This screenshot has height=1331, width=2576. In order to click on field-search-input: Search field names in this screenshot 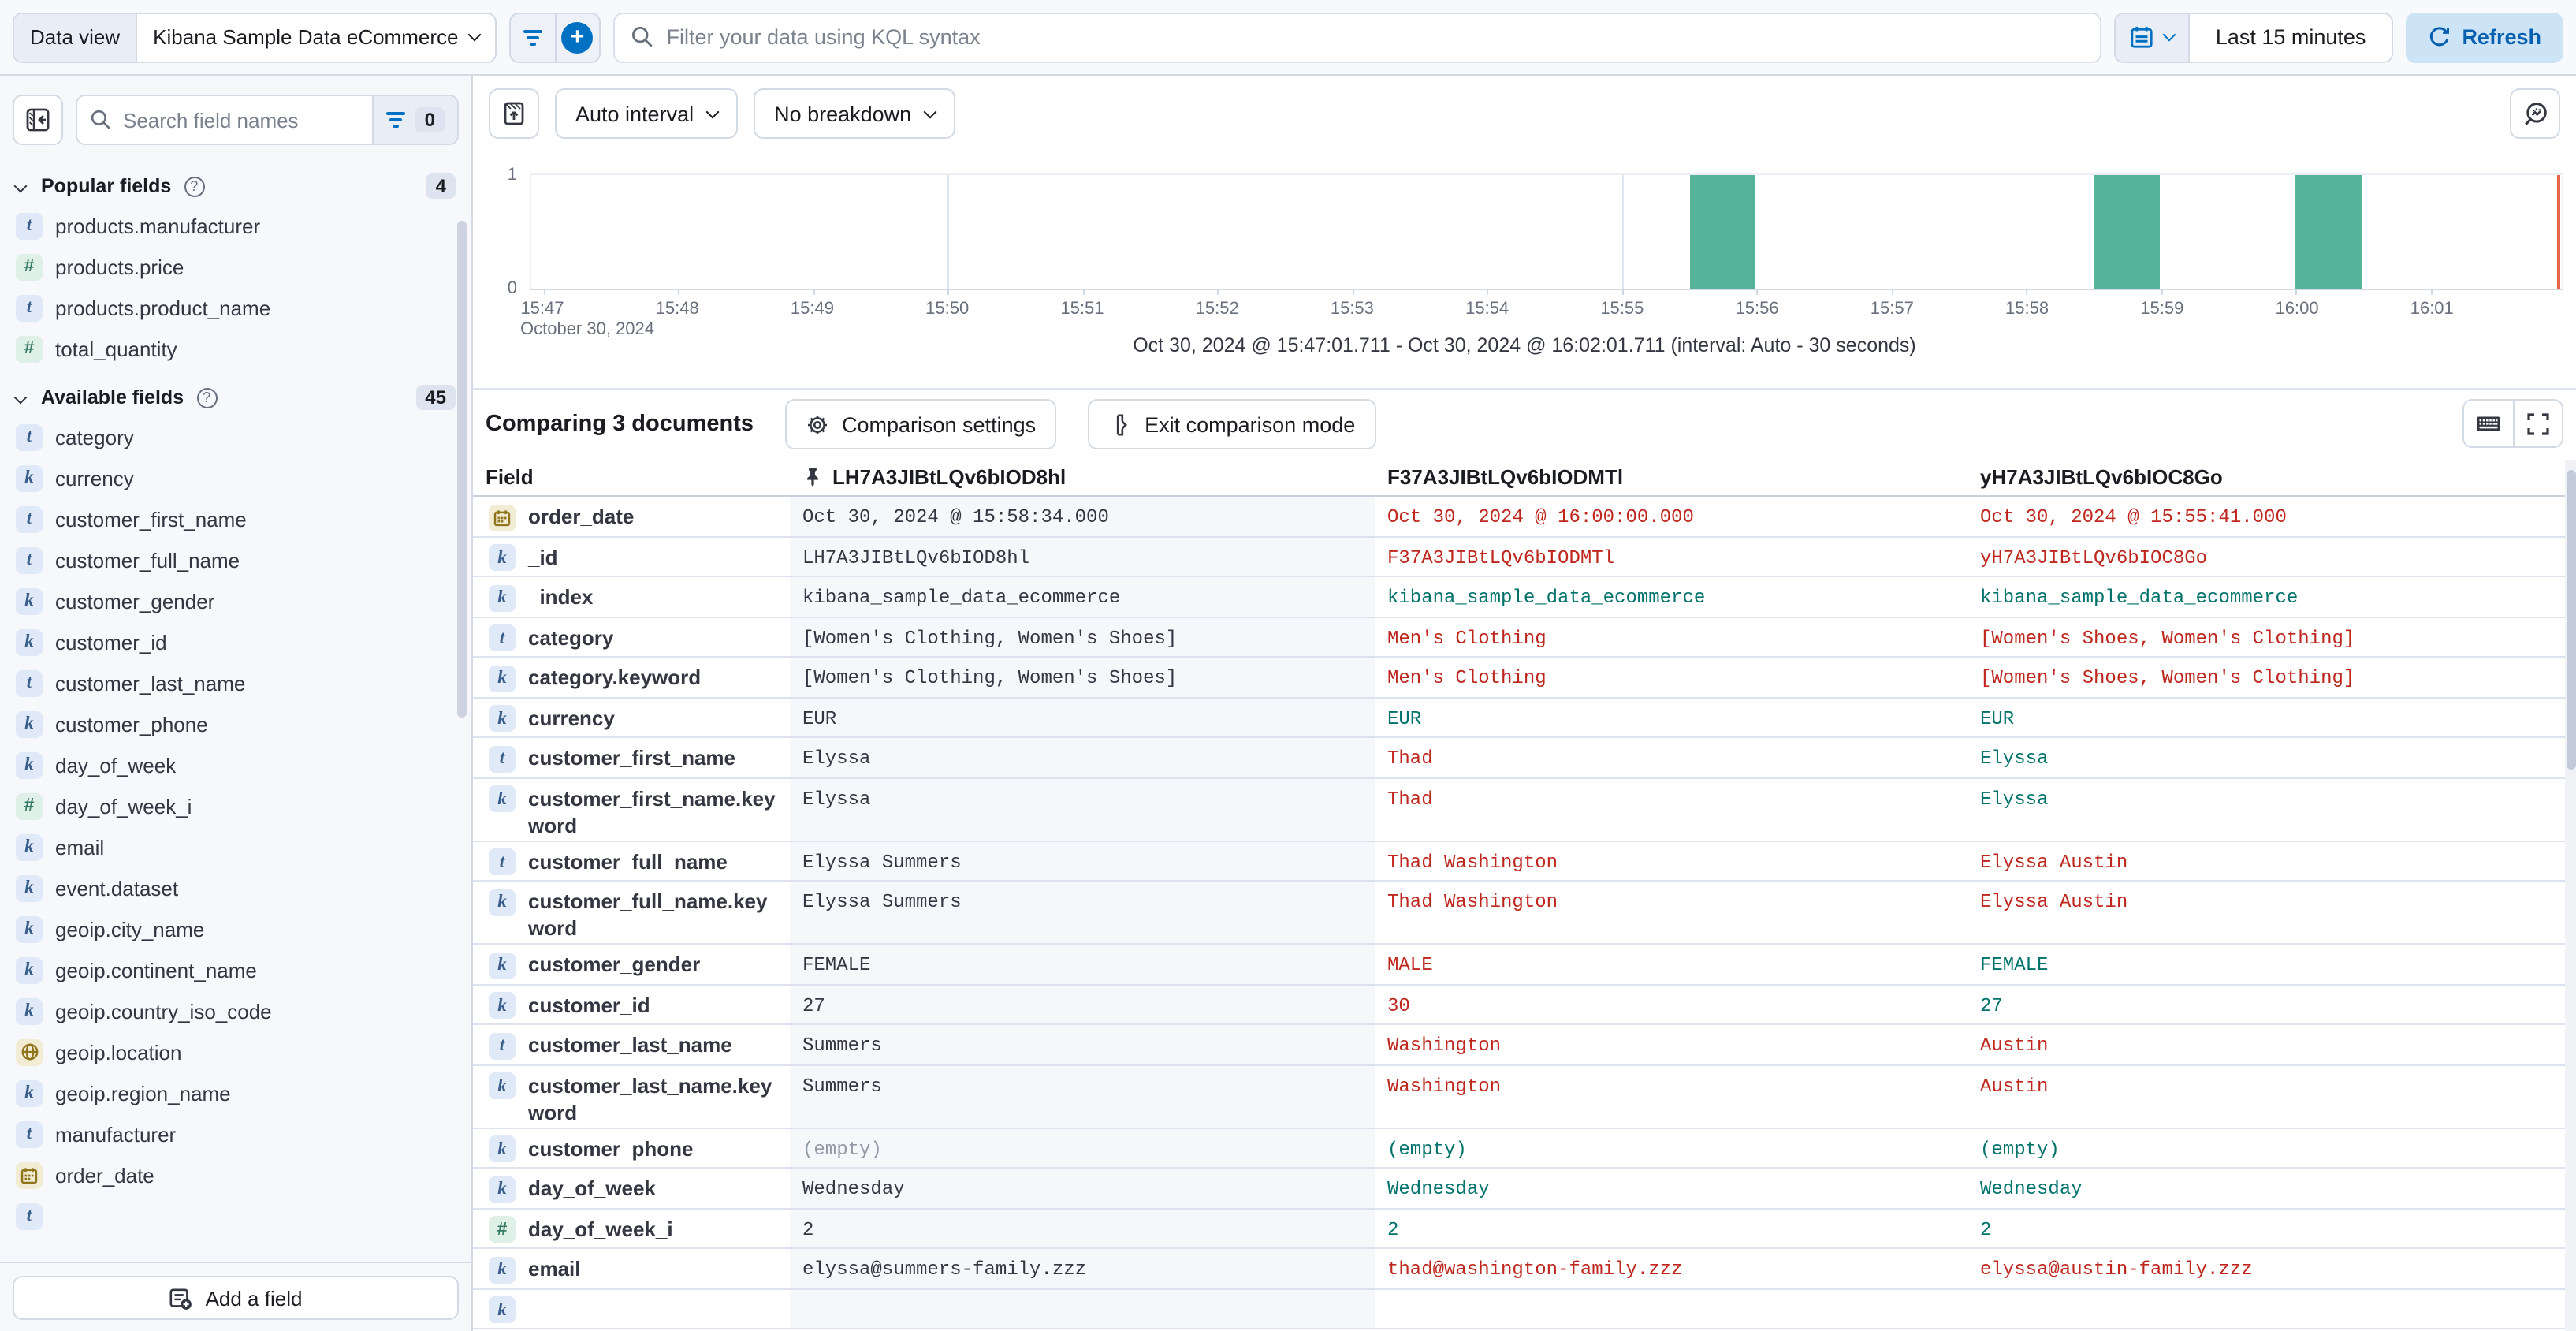, I will do `click(225, 120)`.